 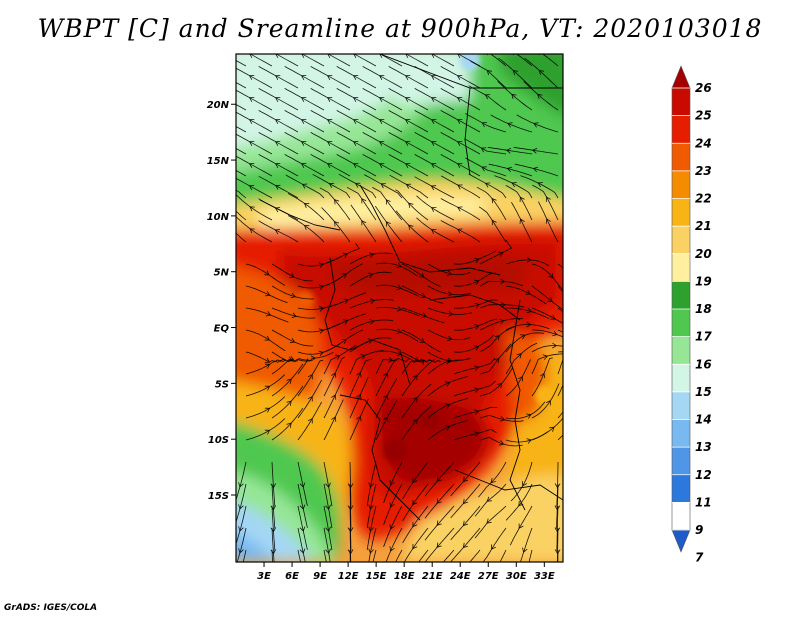 I want to click on colorbar-label: 16, so click(x=703, y=364).